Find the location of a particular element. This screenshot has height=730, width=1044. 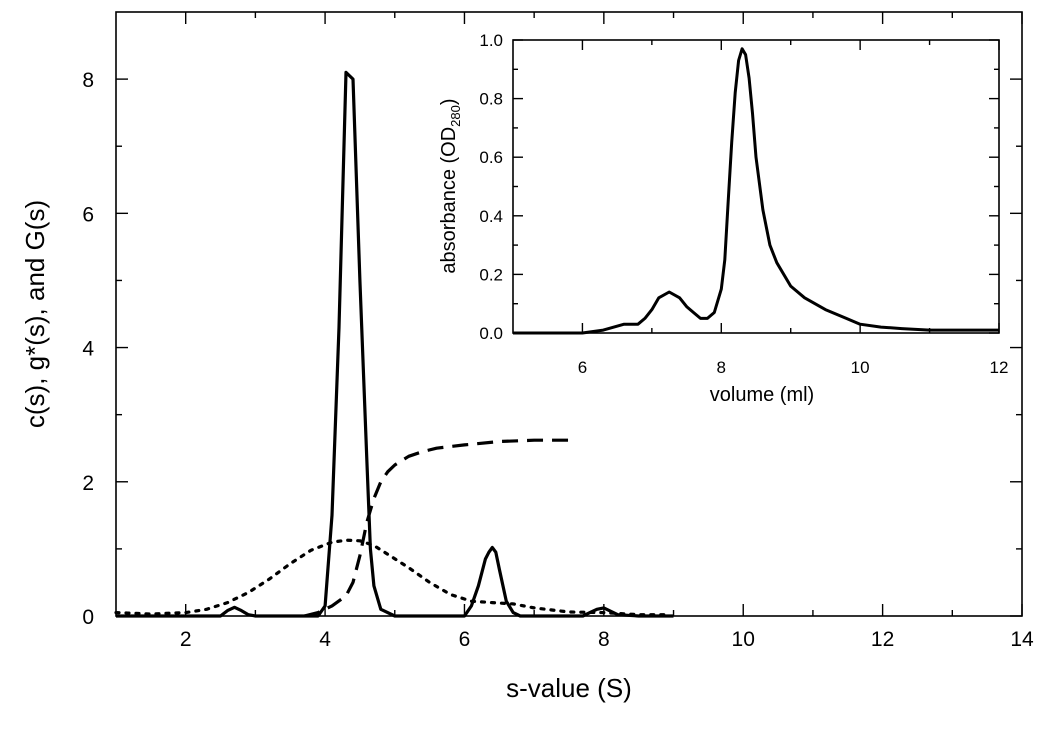

main-x-tick-label: 4 is located at coordinates (325, 639).